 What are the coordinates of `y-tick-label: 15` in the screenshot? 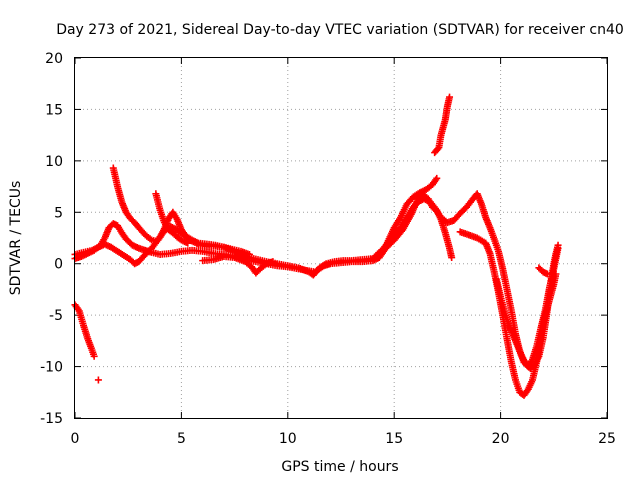 It's located at (54, 110).